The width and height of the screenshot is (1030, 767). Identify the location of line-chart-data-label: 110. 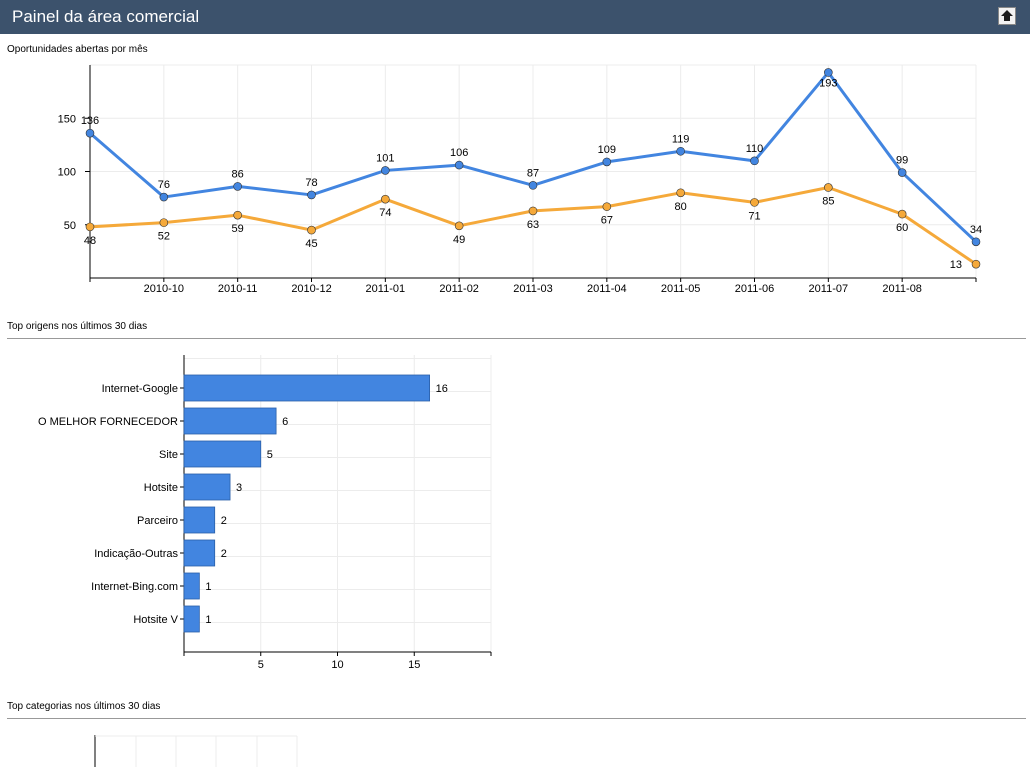
(755, 149).